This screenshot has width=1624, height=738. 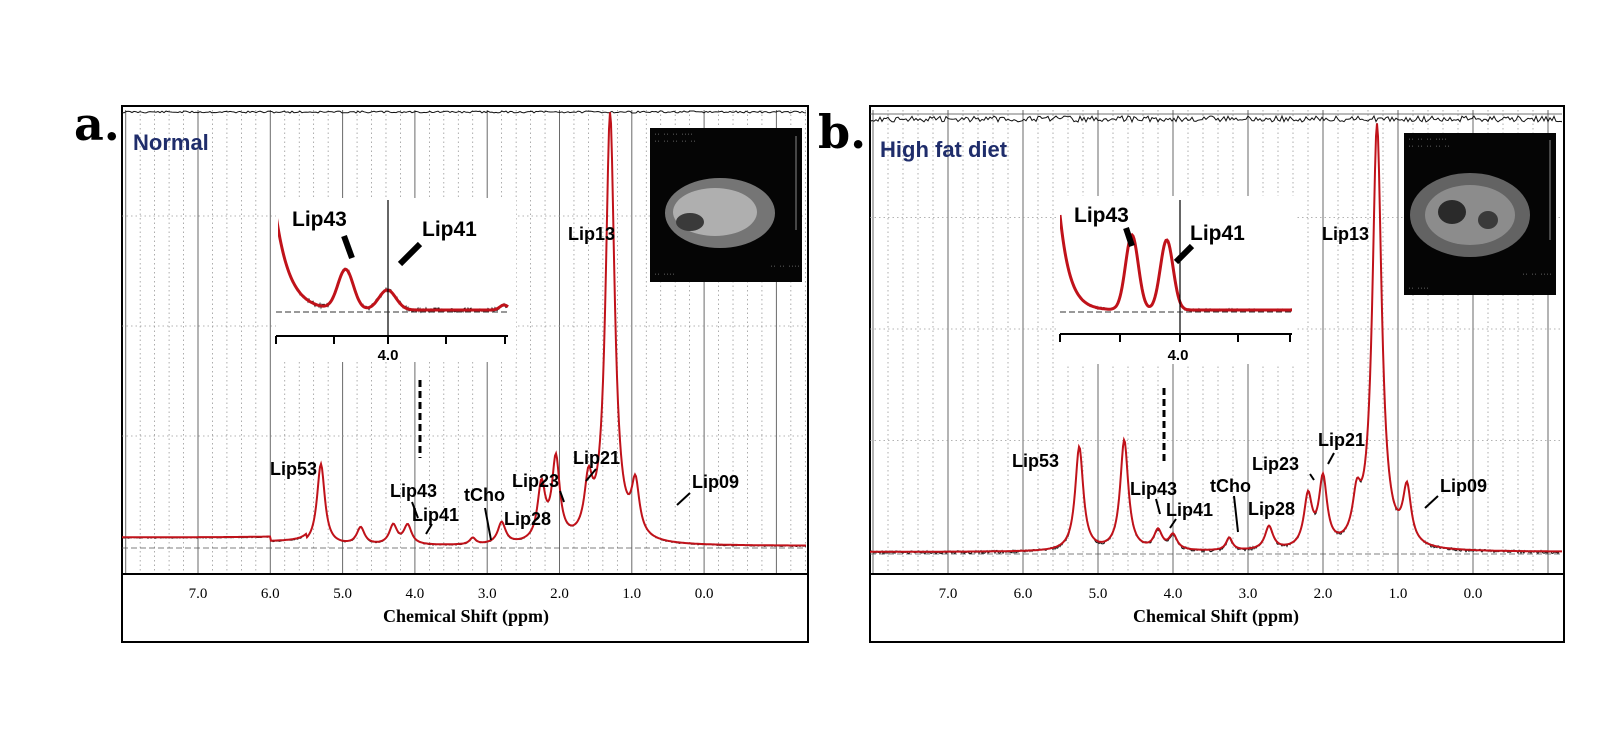 I want to click on panel-a-inset-tick-label: 4.0, so click(x=388, y=355).